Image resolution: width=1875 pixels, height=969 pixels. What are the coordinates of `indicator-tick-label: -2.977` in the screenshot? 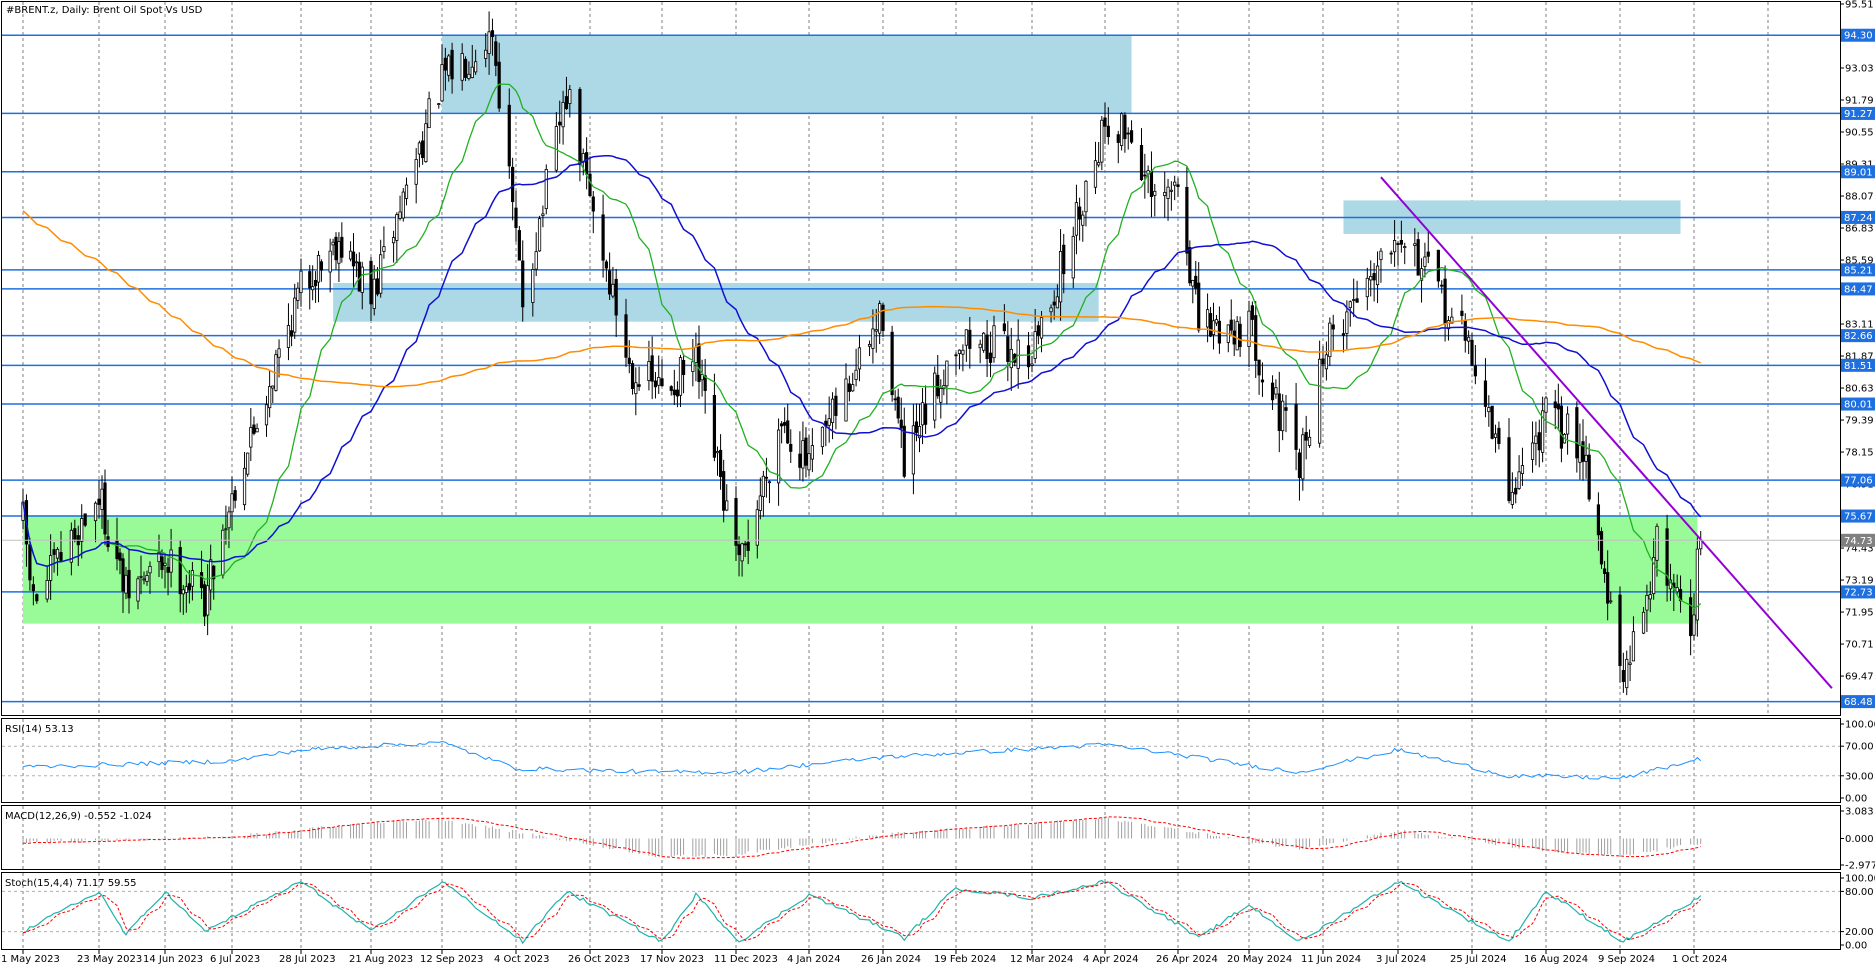 It's located at (1860, 866).